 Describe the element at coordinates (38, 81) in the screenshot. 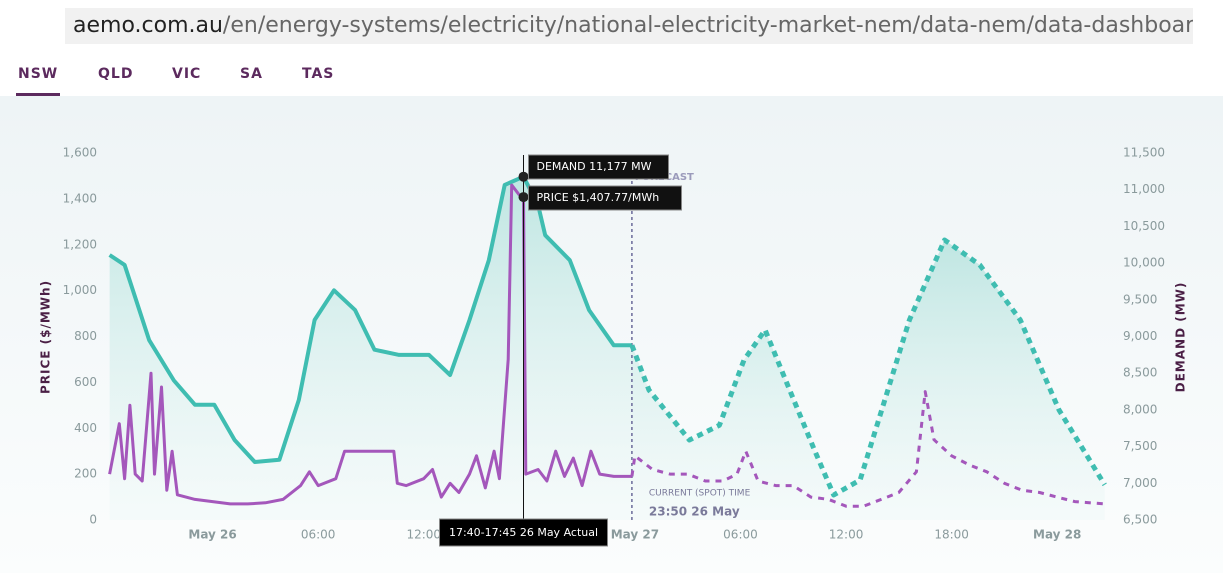

I see `region-tab: NSW` at that location.